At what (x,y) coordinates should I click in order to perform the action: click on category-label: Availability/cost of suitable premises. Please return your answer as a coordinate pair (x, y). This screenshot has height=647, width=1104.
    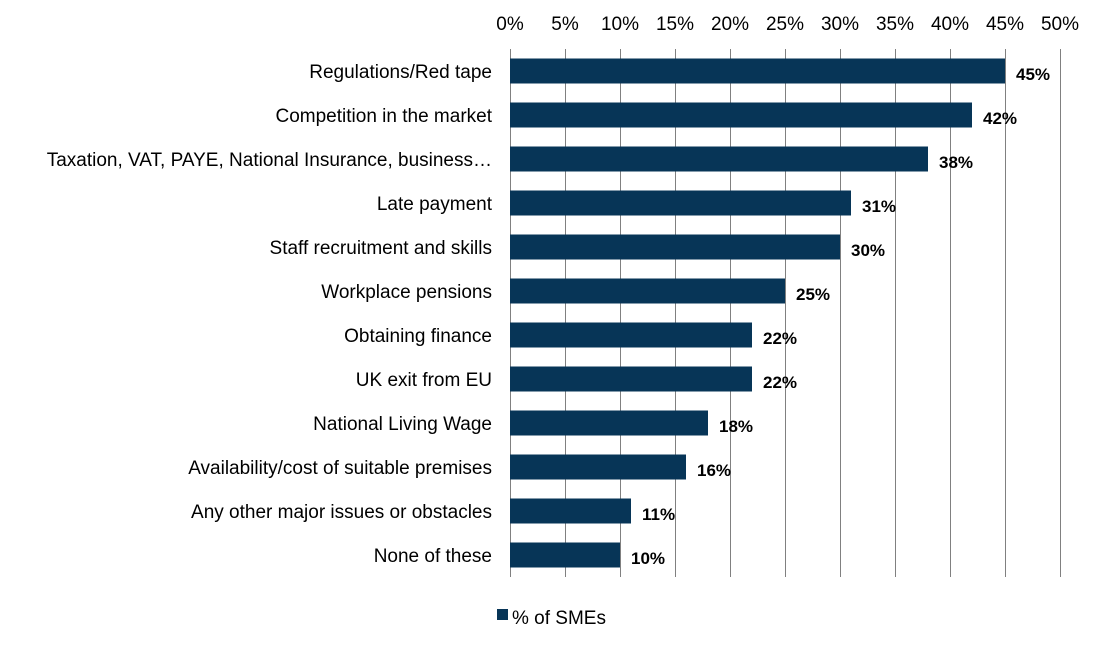
    Looking at the image, I should click on (340, 468).